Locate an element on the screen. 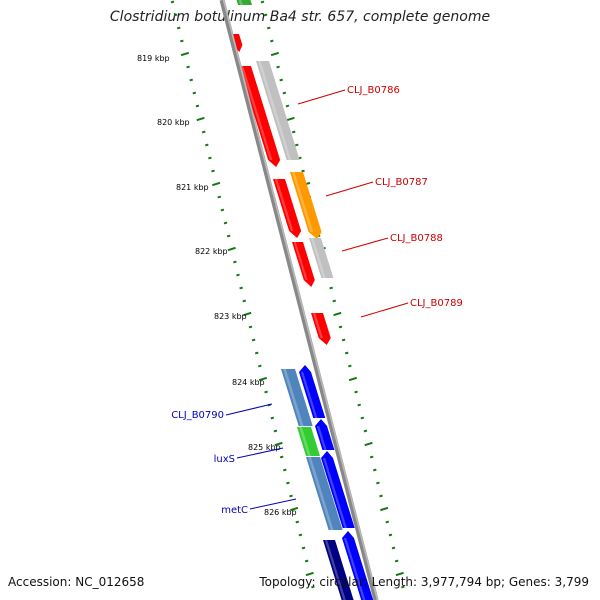 The width and height of the screenshot is (600, 600). gene-label: CLJ_B0788 is located at coordinates (416, 238).